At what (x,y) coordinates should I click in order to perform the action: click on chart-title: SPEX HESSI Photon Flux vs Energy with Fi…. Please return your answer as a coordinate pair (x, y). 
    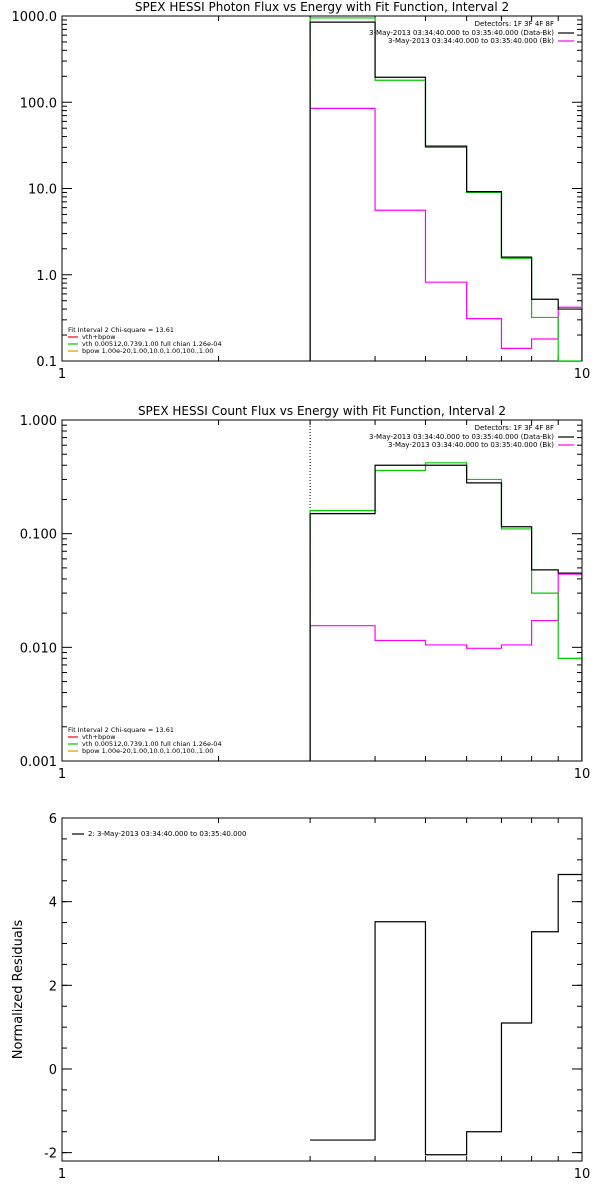
    Looking at the image, I should click on (322, 7).